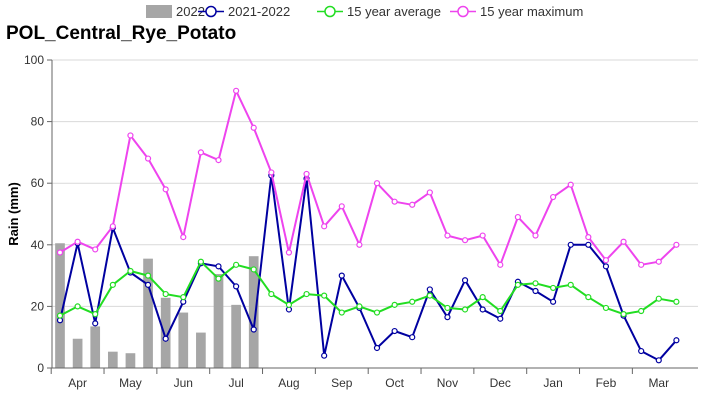 This screenshot has width=726, height=400. What do you see at coordinates (183, 383) in the screenshot?
I see `x-tick-label: Jun` at bounding box center [183, 383].